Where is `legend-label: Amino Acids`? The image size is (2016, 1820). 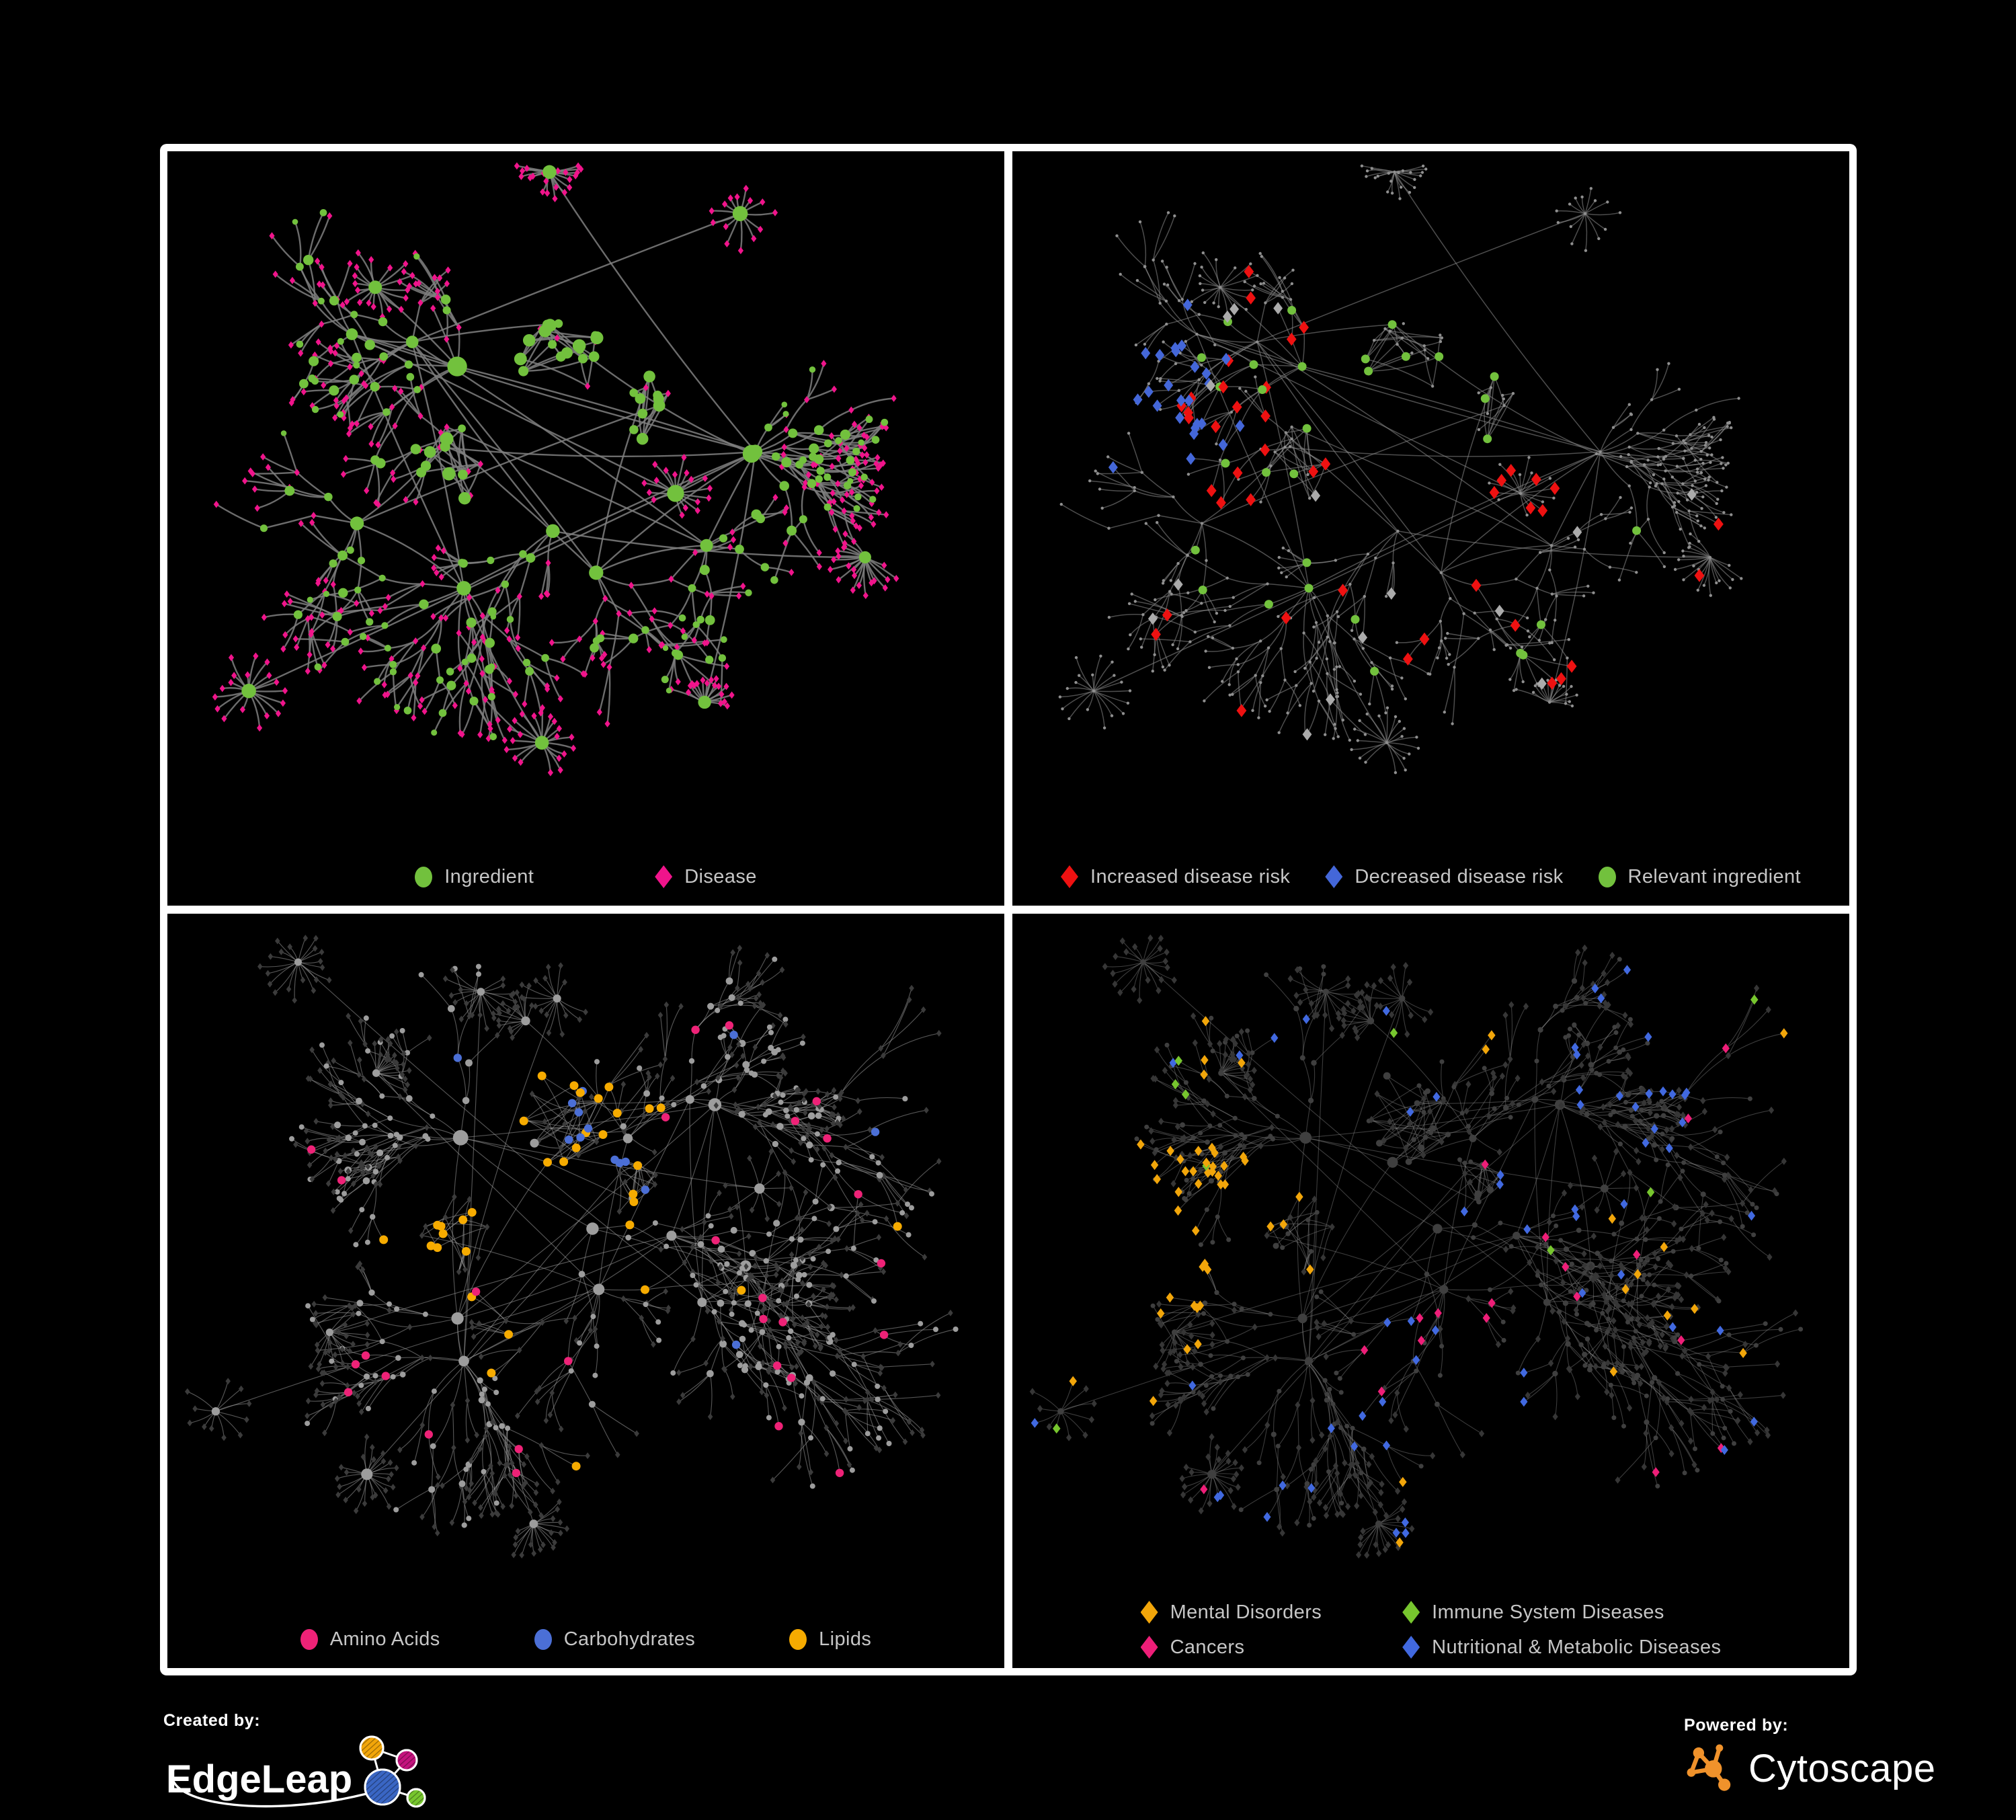
legend-label: Amino Acids is located at coordinates (384, 1639).